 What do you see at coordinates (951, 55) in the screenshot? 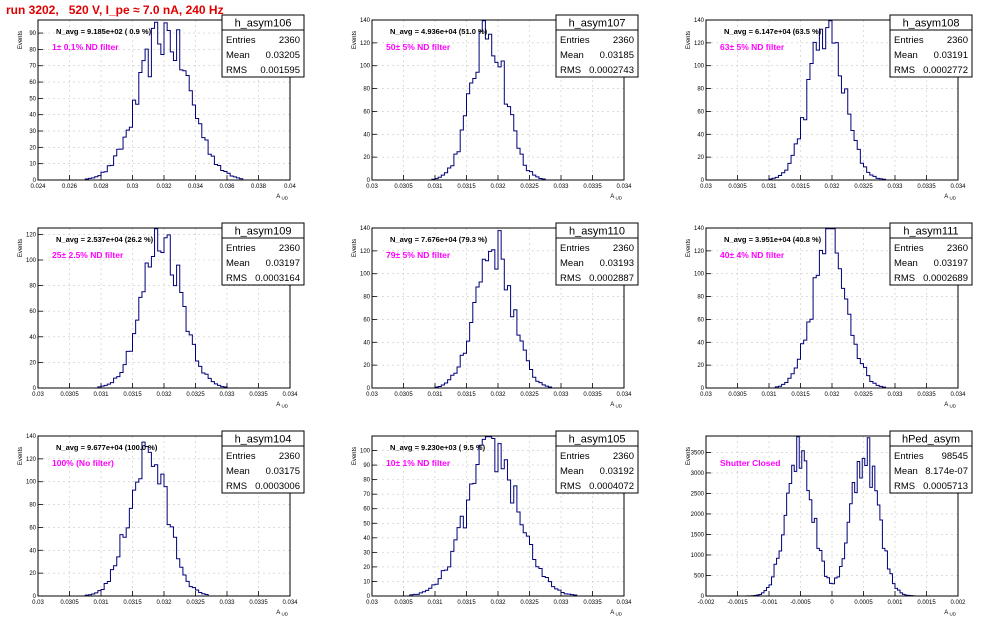
I see `stats-value: 0.03191` at bounding box center [951, 55].